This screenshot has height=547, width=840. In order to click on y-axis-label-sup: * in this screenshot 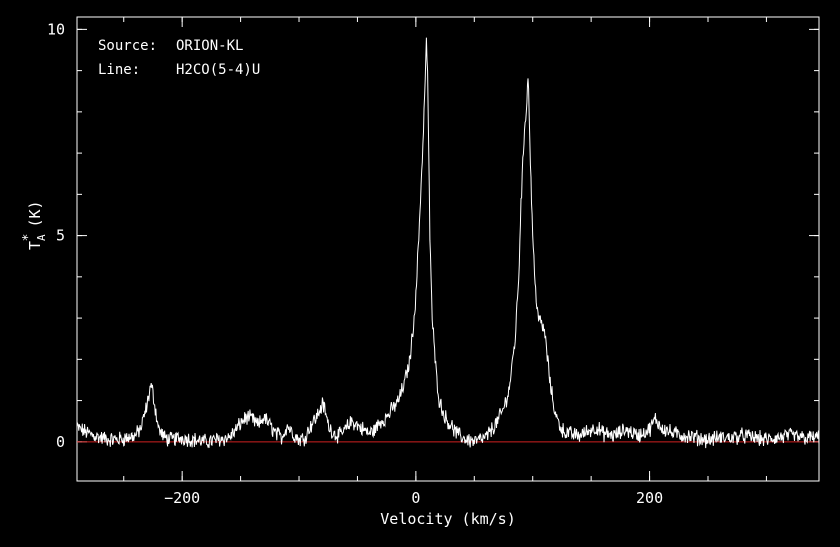, I will do `click(28, 238)`.